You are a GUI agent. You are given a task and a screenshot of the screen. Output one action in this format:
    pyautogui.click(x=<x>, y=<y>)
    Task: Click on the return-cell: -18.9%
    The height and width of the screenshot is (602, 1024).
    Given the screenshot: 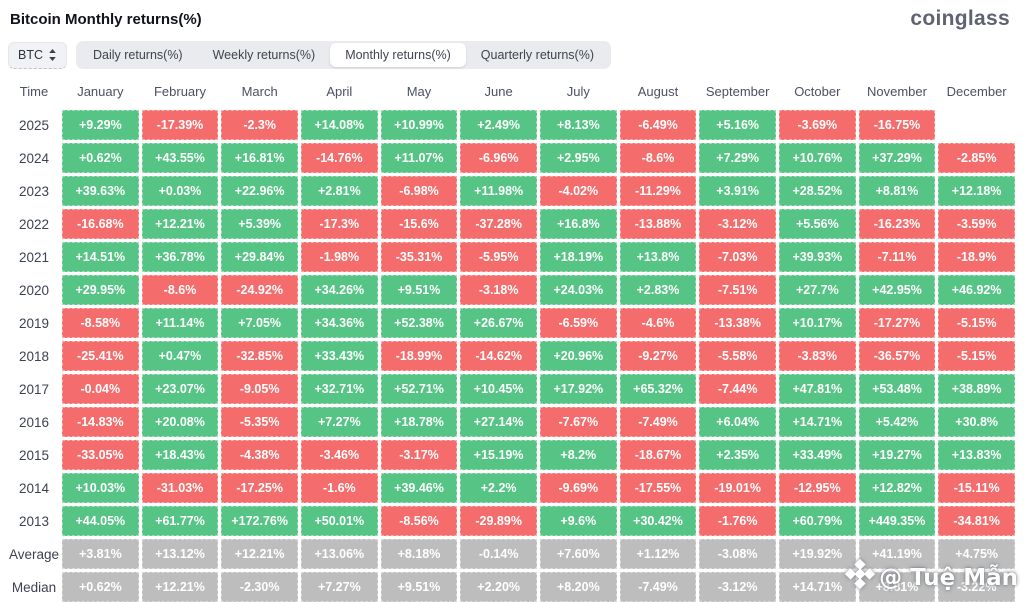 What is the action you would take?
    pyautogui.click(x=976, y=257)
    